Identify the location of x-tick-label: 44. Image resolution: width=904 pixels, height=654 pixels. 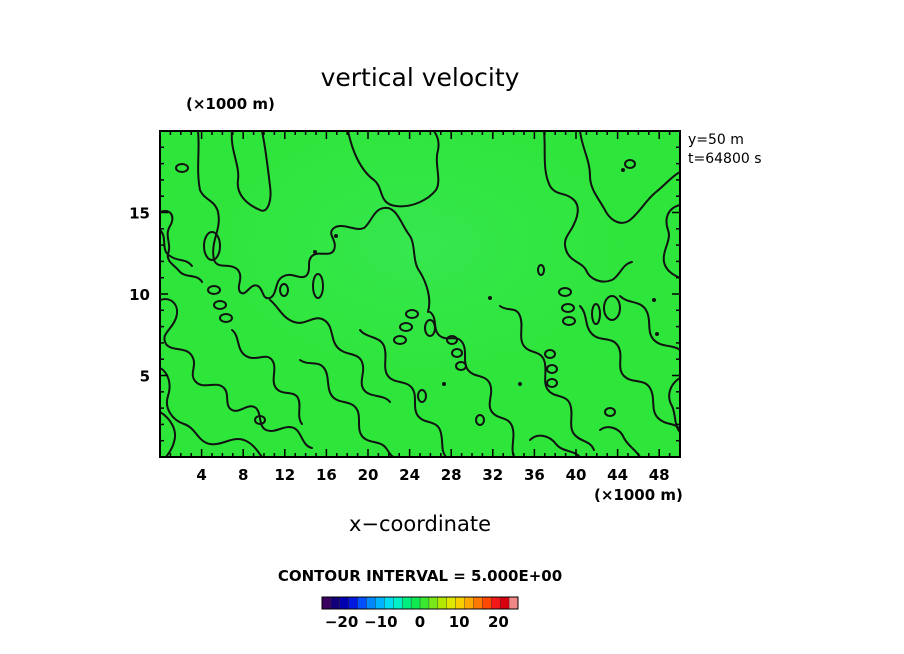
(617, 475).